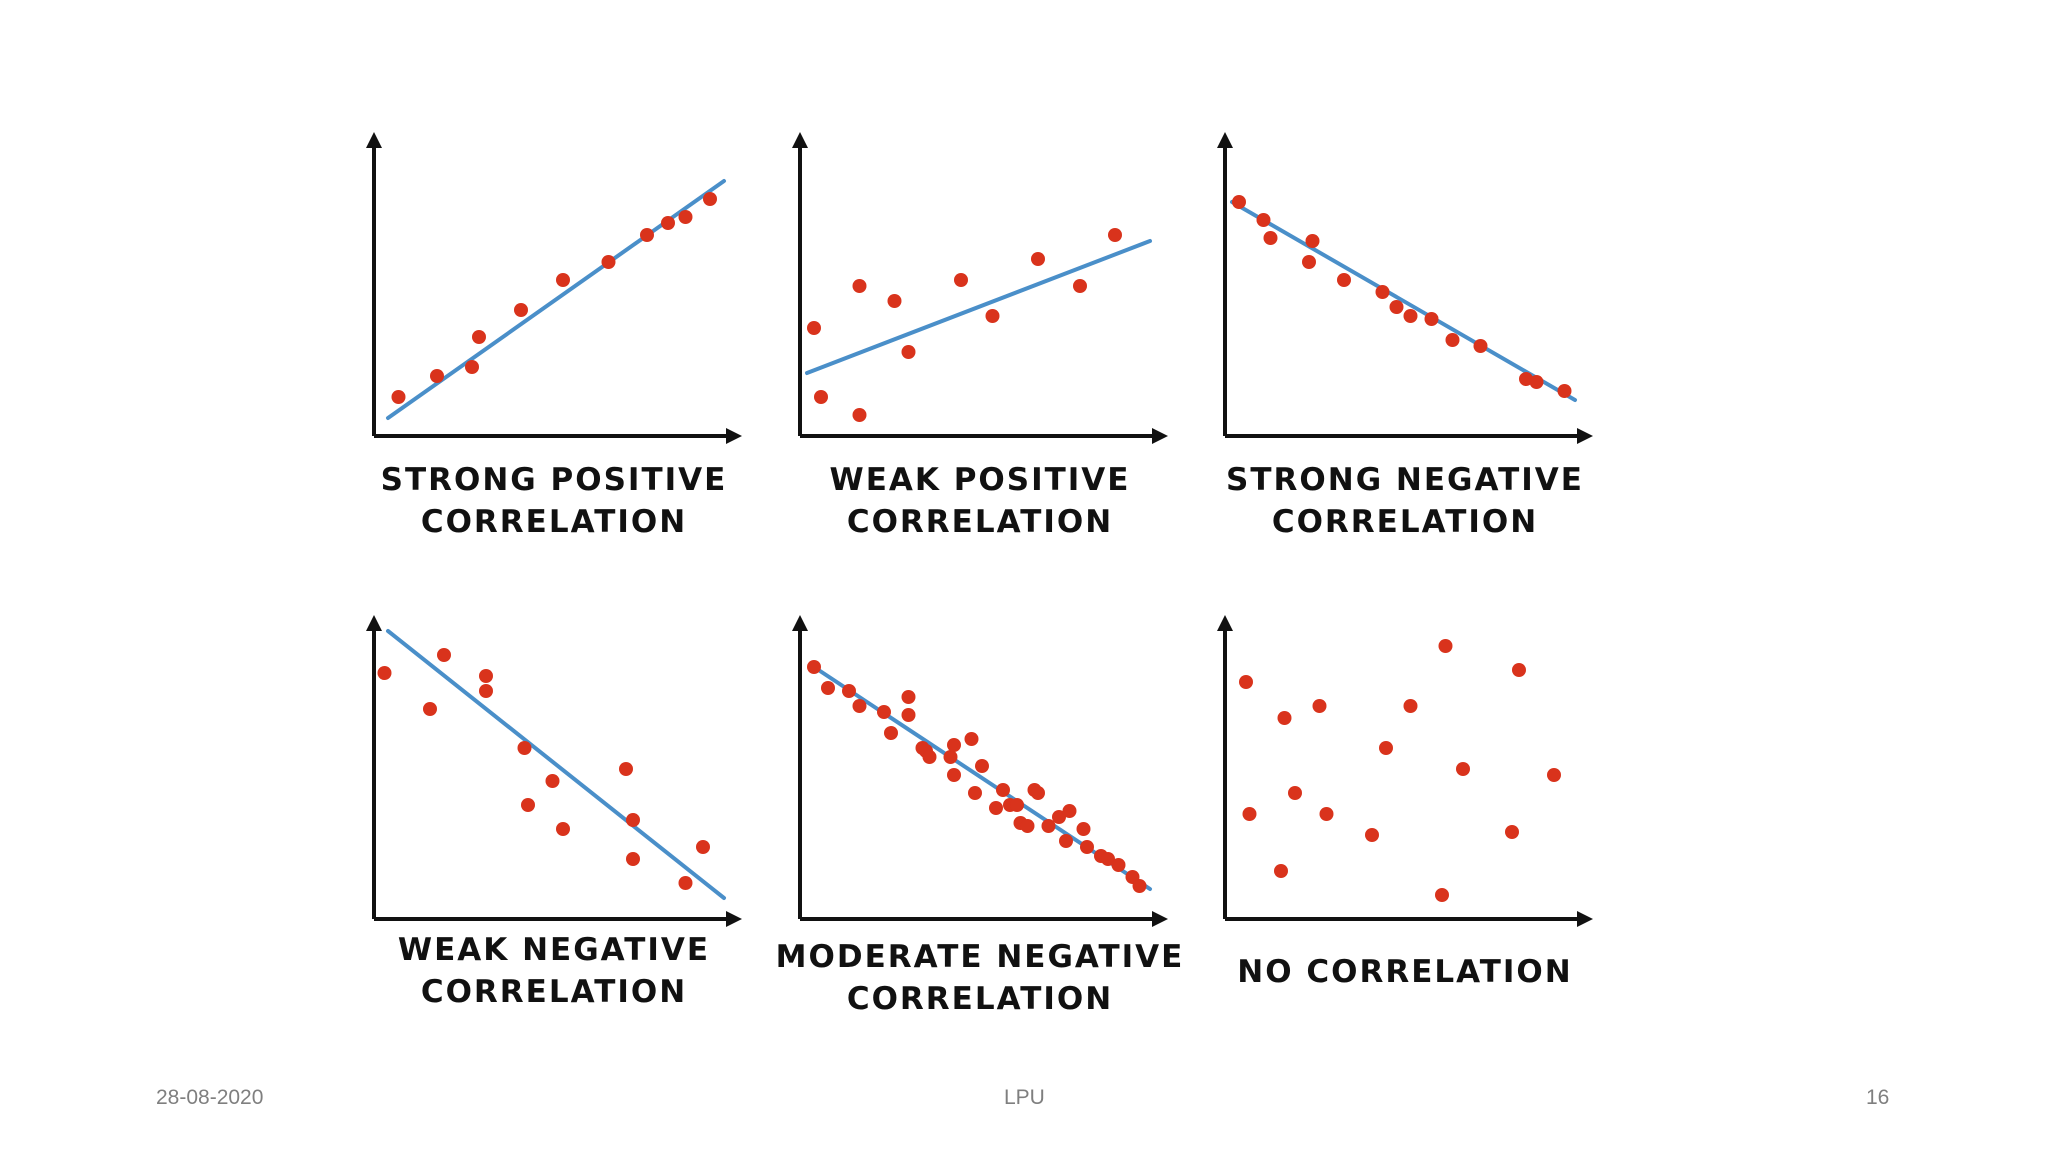 The width and height of the screenshot is (2048, 1152). I want to click on chart-moderate-negative: MODERATE NEGATIVE CORRELATION, so click(980, 816).